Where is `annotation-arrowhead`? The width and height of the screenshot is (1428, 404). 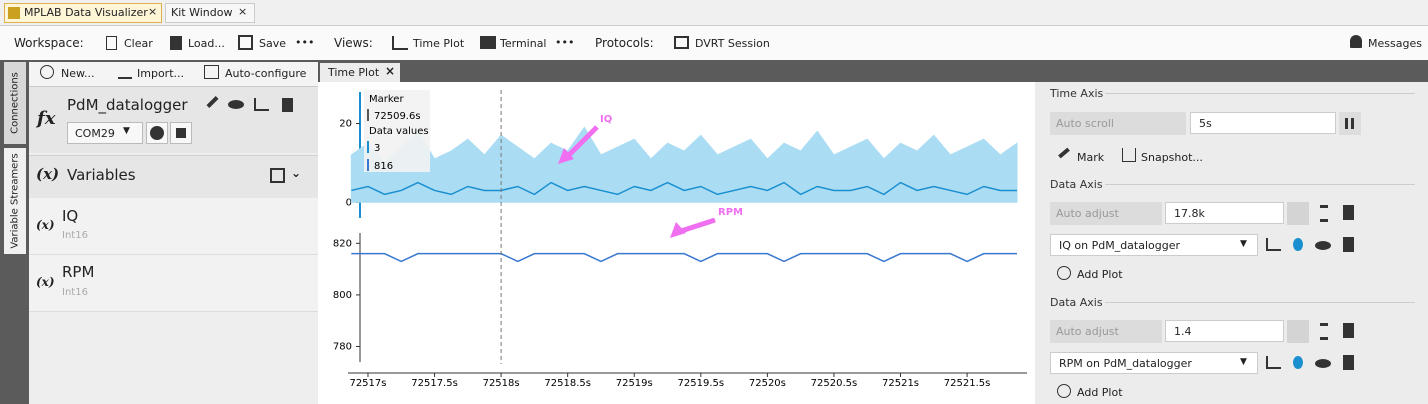 annotation-arrowhead is located at coordinates (566, 156).